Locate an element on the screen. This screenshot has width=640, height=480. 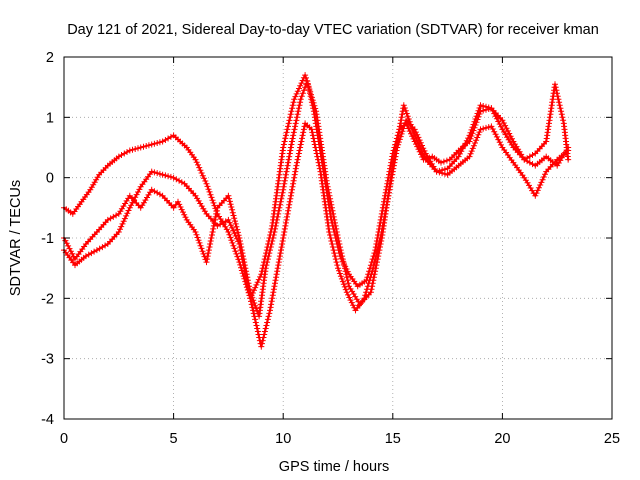
y-tick-label: -2 is located at coordinates (47, 299).